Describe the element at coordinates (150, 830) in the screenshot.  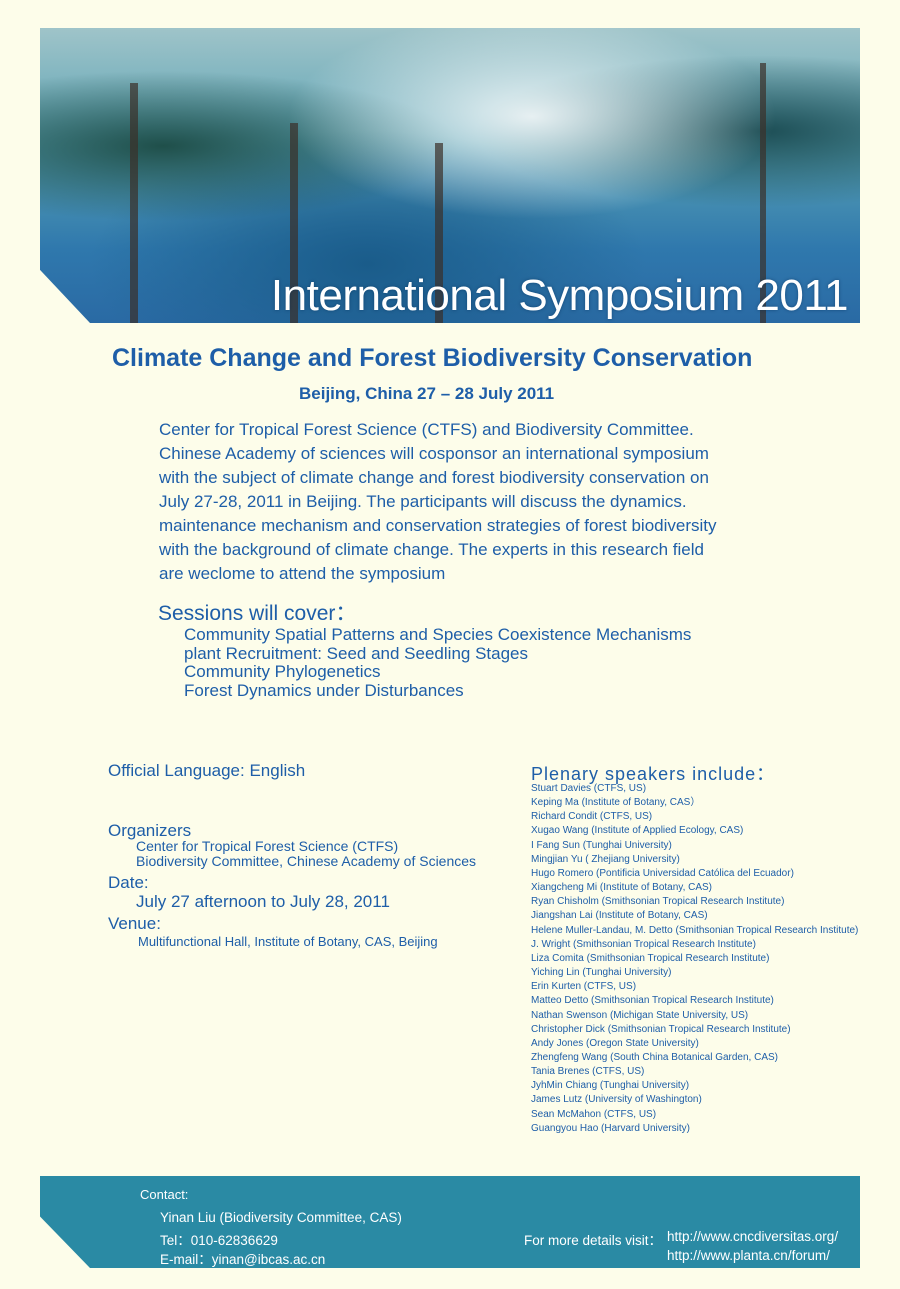
I see `organizers-label: Organizers` at that location.